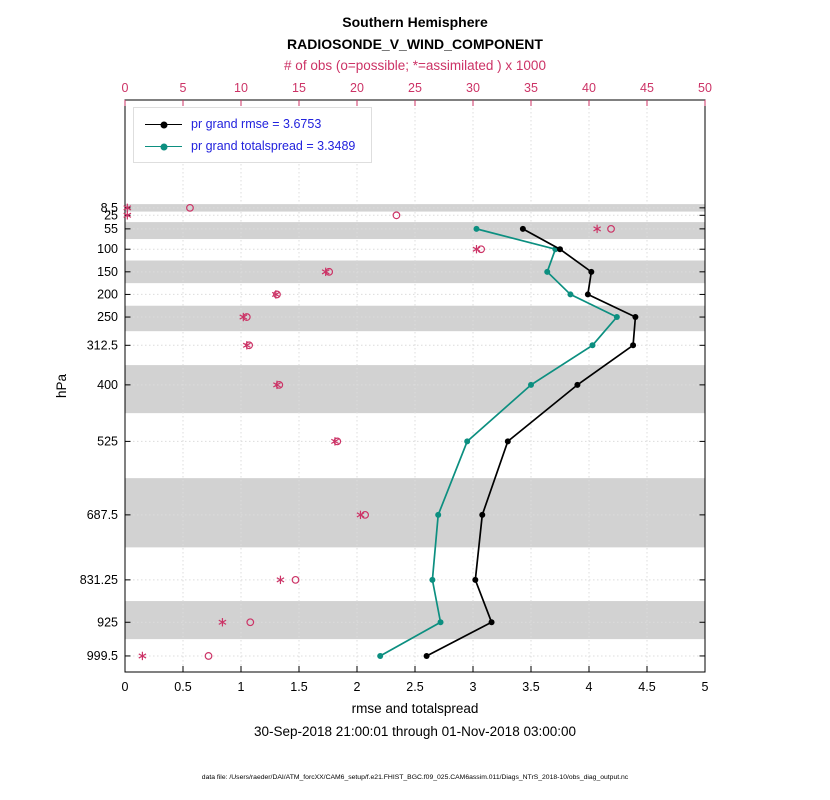 This screenshot has width=830, height=800. What do you see at coordinates (107, 249) in the screenshot?
I see `y-tick-label: 100` at bounding box center [107, 249].